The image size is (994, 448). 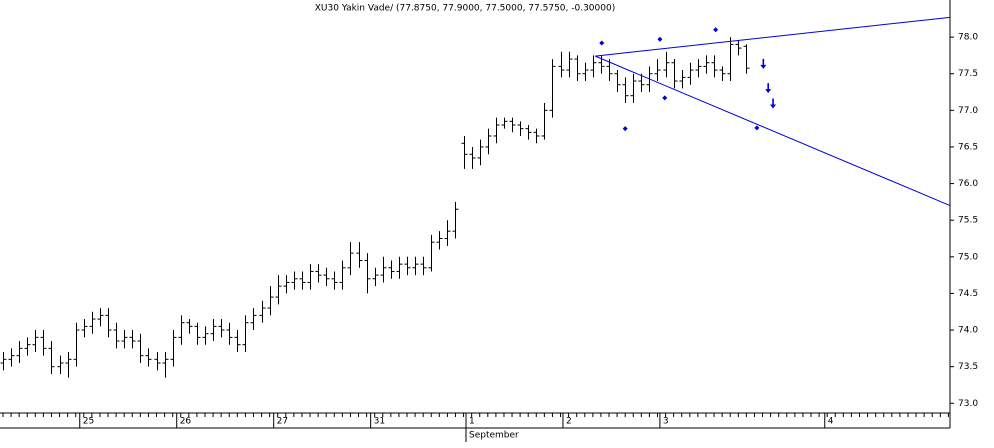 What do you see at coordinates (968, 221) in the screenshot?
I see `y-tick-label: 75.5` at bounding box center [968, 221].